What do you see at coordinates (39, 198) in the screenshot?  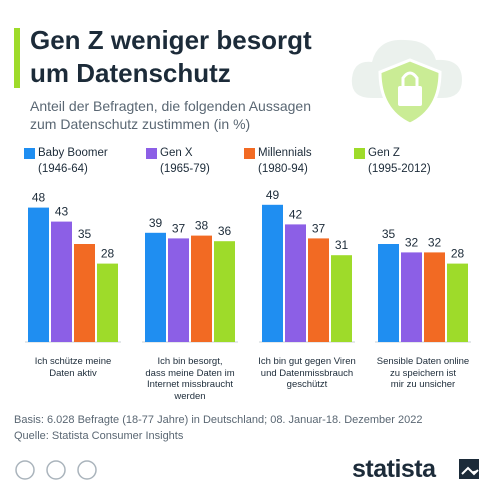 I see `value-label: 48` at bounding box center [39, 198].